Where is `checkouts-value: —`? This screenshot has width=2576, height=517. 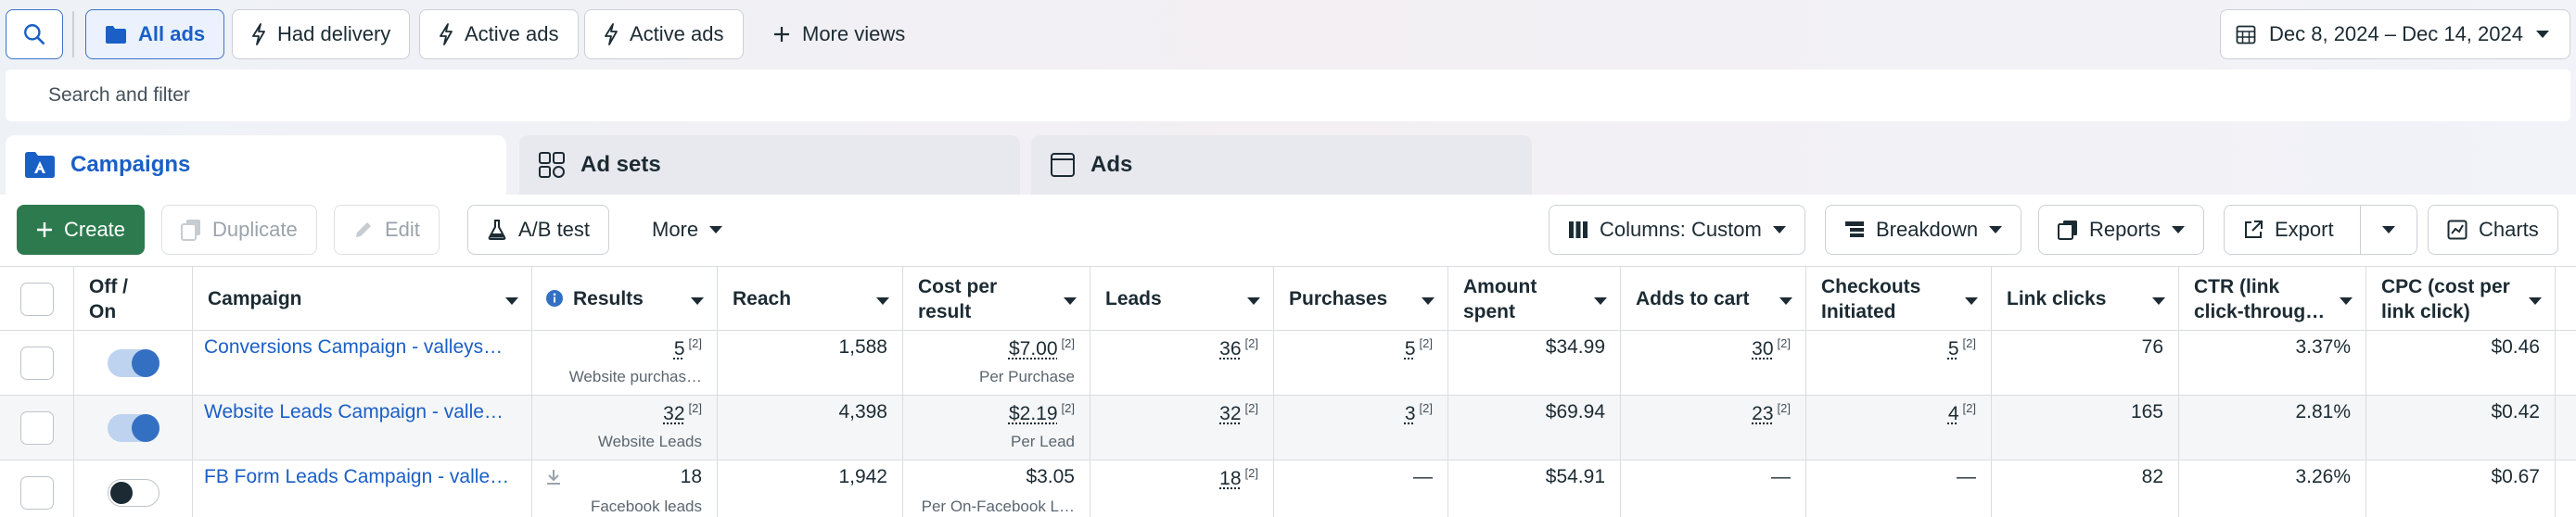 checkouts-value: — is located at coordinates (1967, 477).